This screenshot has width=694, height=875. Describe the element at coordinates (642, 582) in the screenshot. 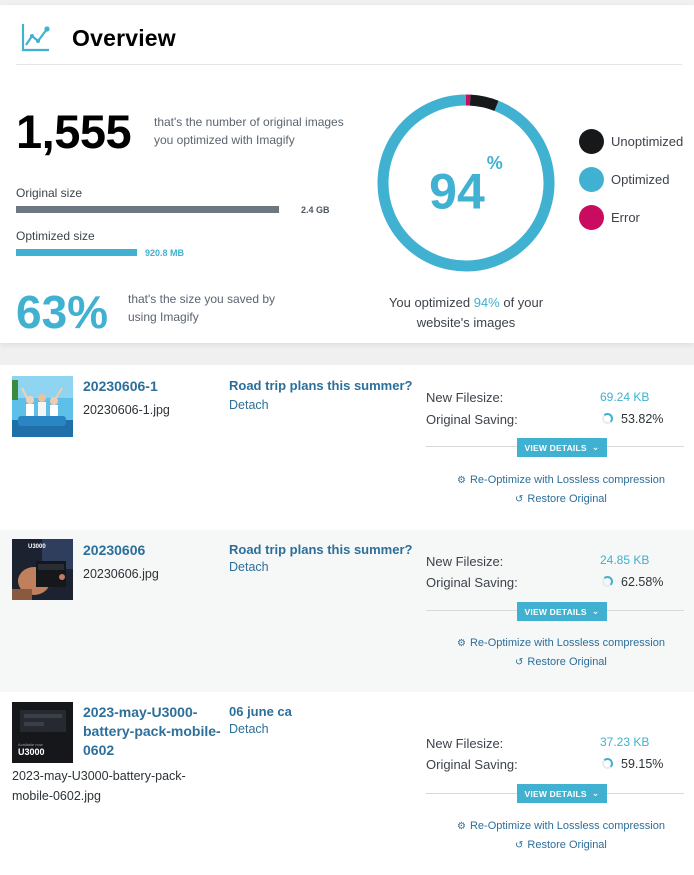

I see `original-saving-value: 62.58%` at that location.